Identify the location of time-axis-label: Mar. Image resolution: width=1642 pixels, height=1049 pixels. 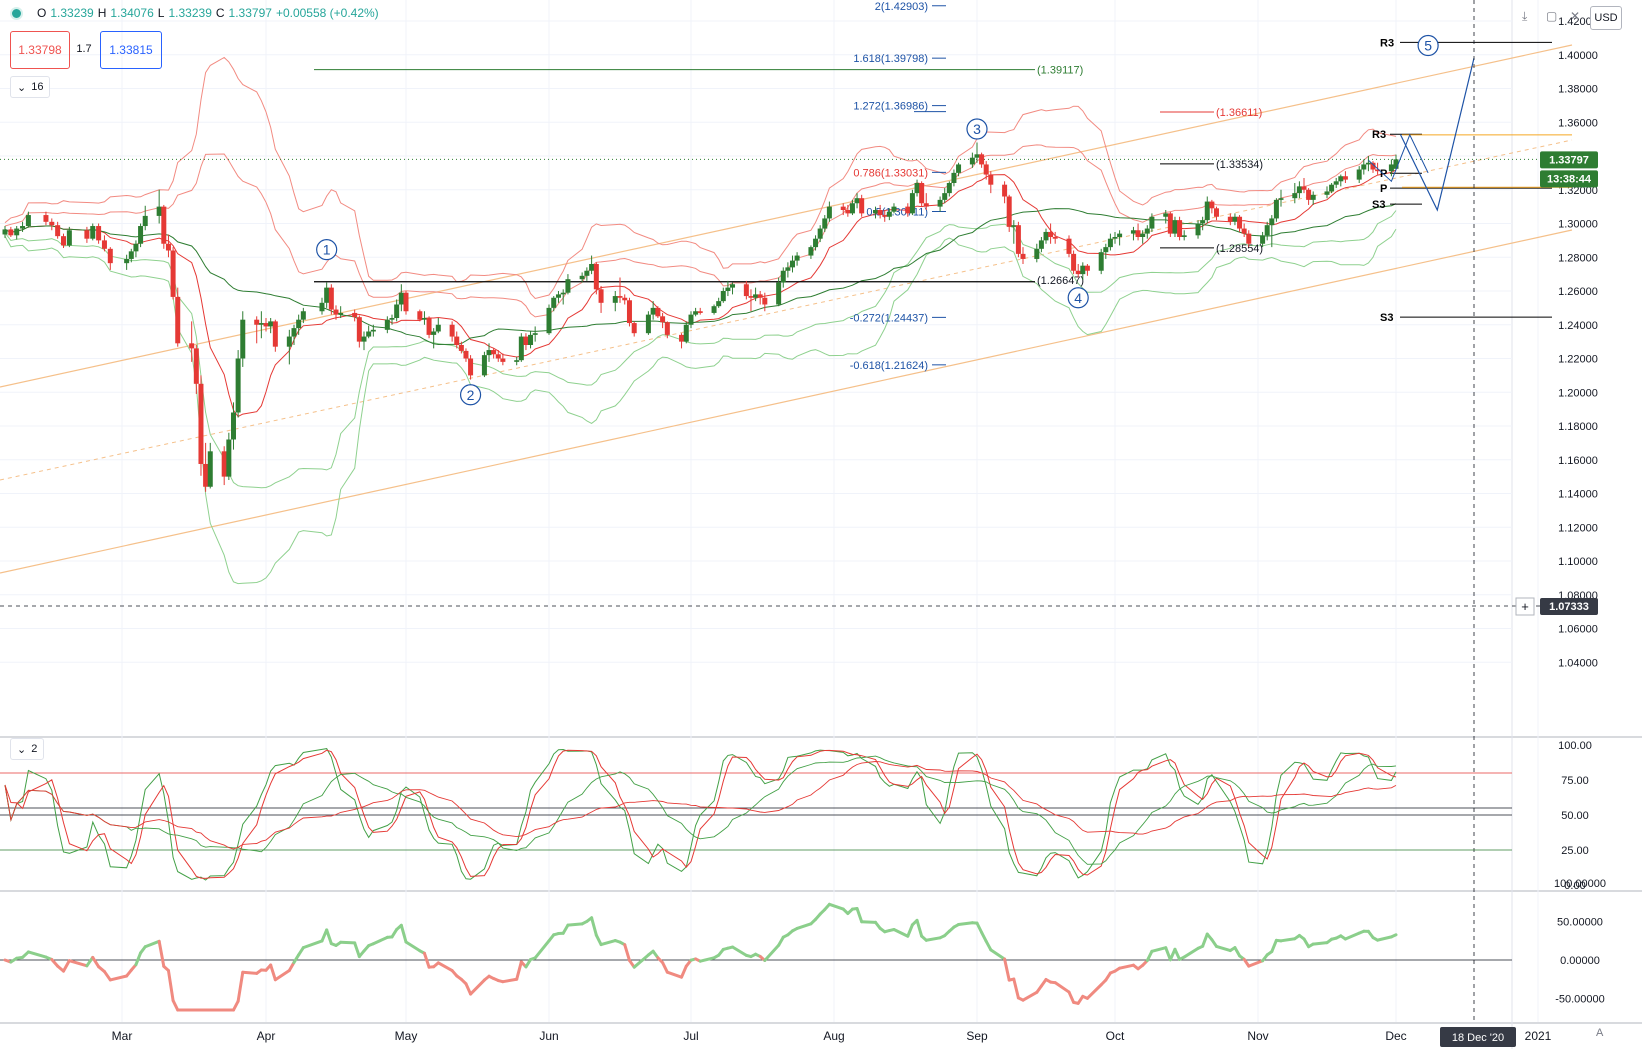
(122, 1036).